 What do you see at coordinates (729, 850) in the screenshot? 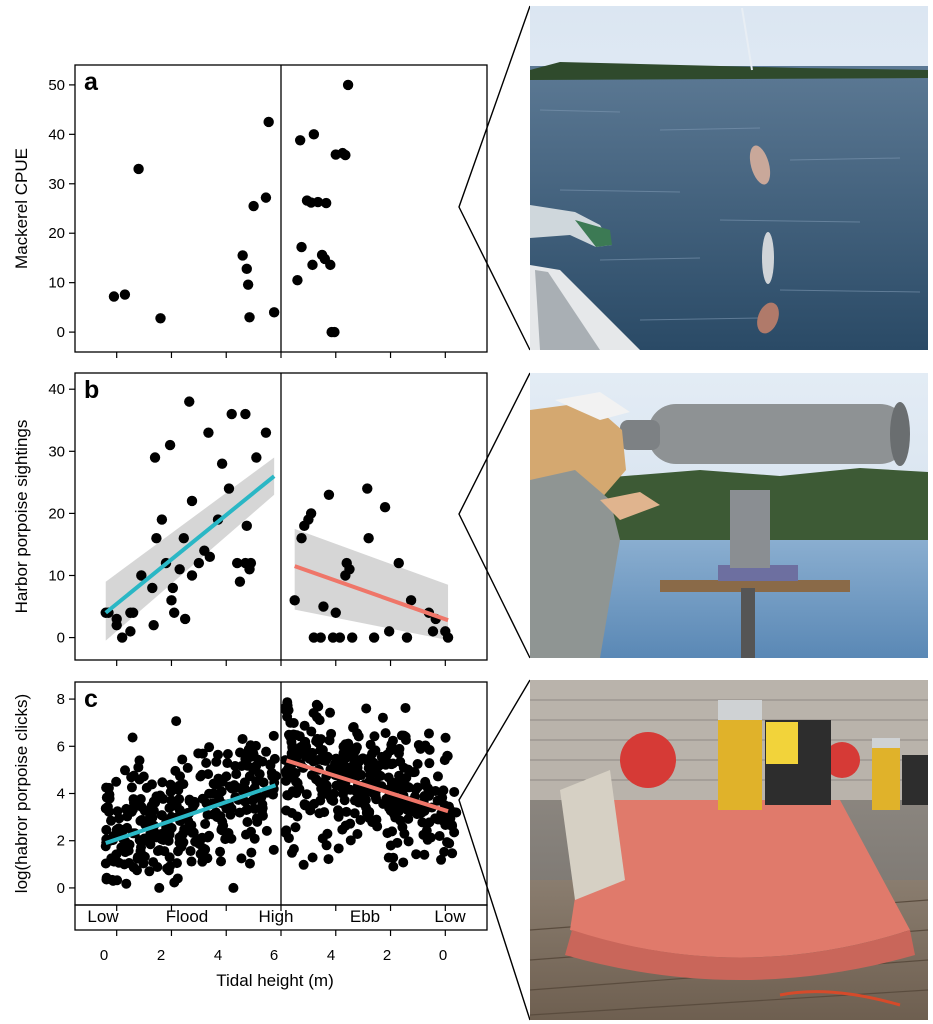
I see `acoustic-mooring-photo` at bounding box center [729, 850].